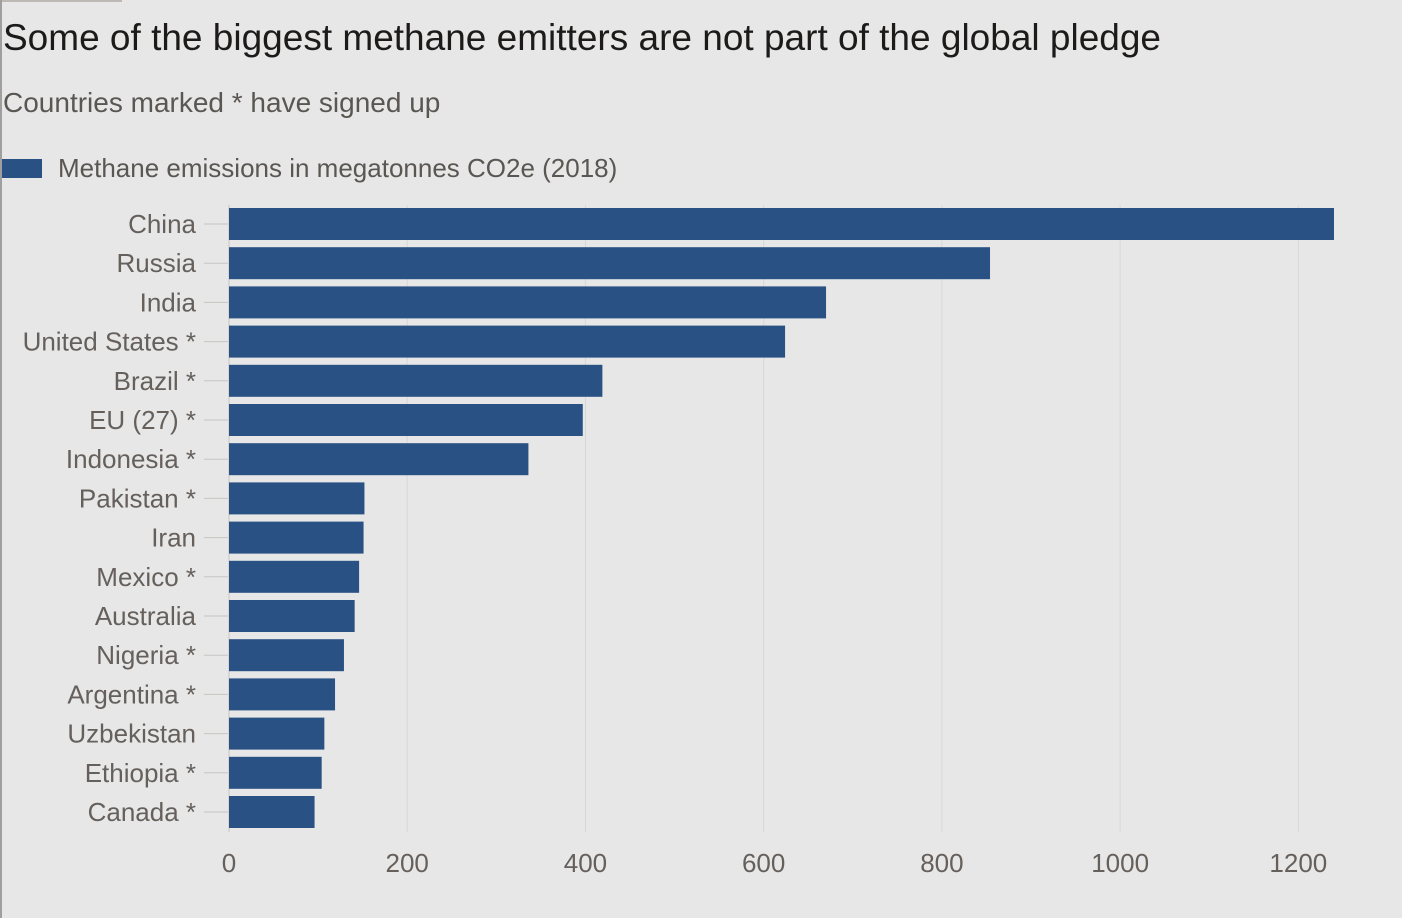 Image resolution: width=1402 pixels, height=918 pixels. What do you see at coordinates (131, 459) in the screenshot?
I see `category-label: Indonesia *` at bounding box center [131, 459].